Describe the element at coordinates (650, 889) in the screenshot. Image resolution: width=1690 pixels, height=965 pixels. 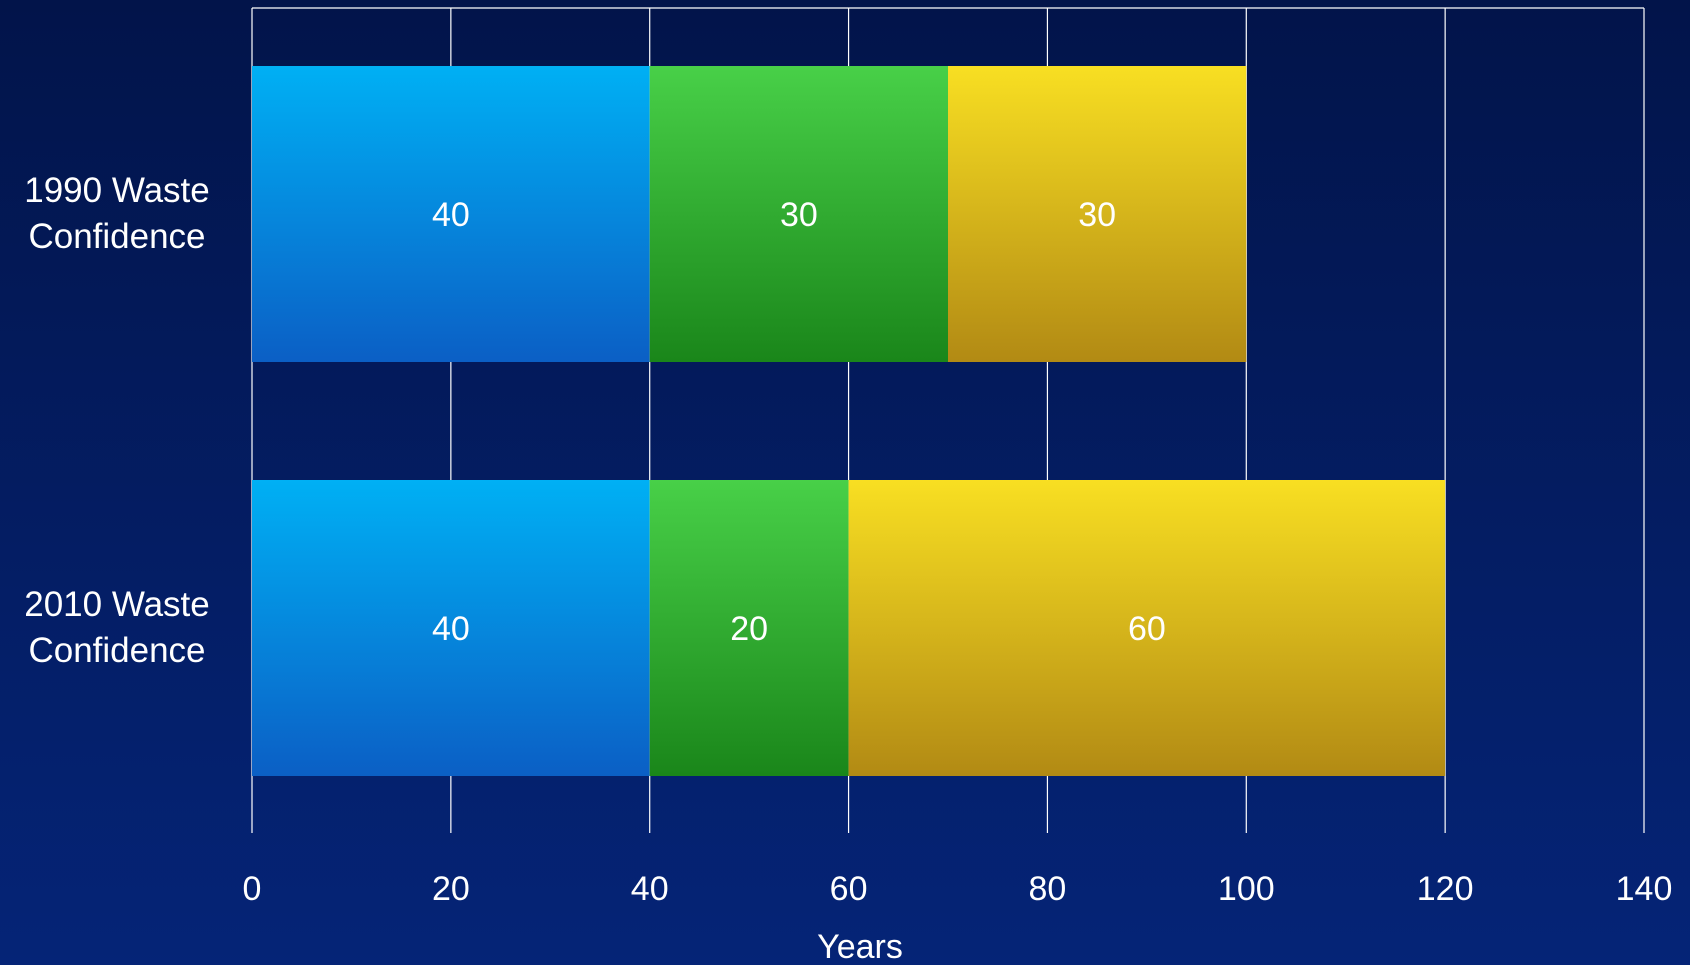
I see `x-tick-label: 40` at that location.